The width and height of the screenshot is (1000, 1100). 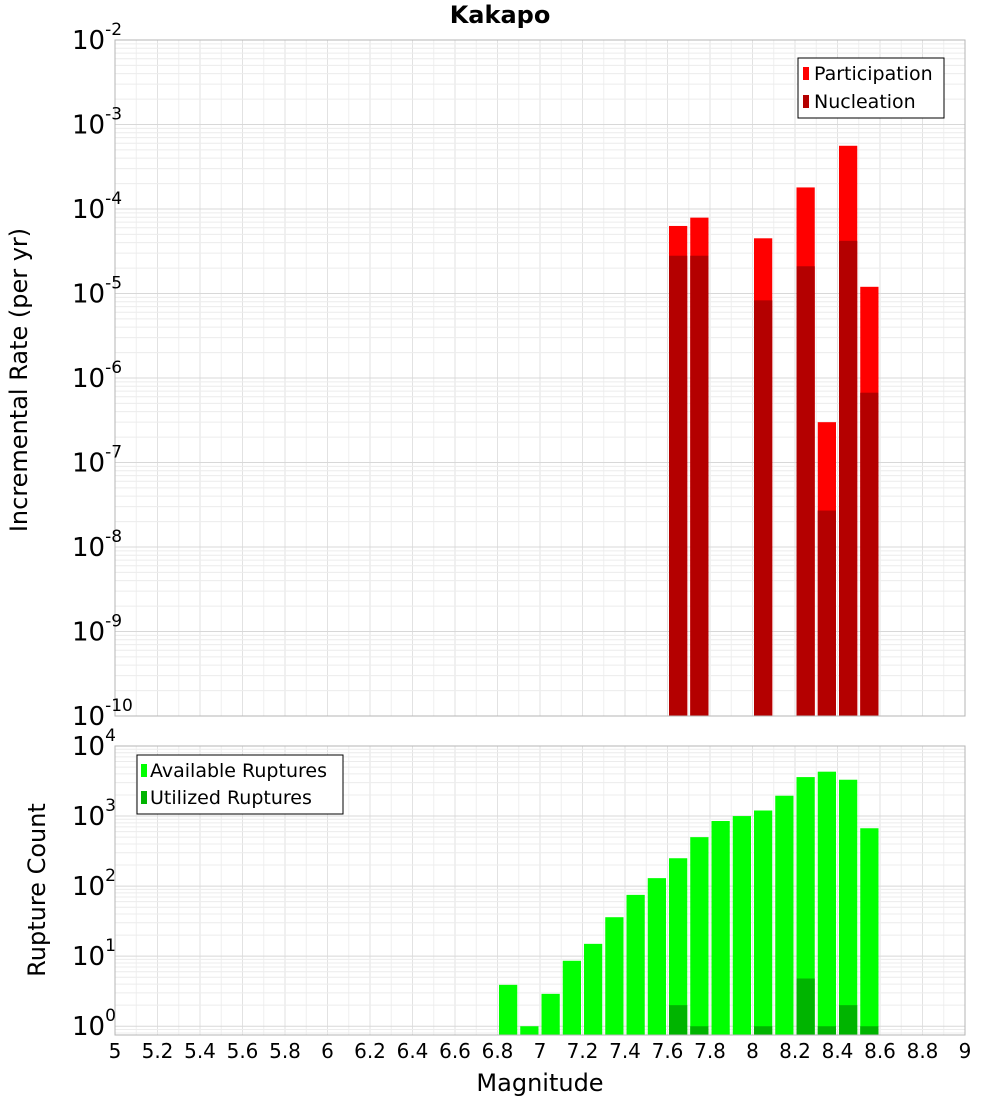 What do you see at coordinates (94, 1024) in the screenshot?
I see `y-tick-label: 10⁰` at bounding box center [94, 1024].